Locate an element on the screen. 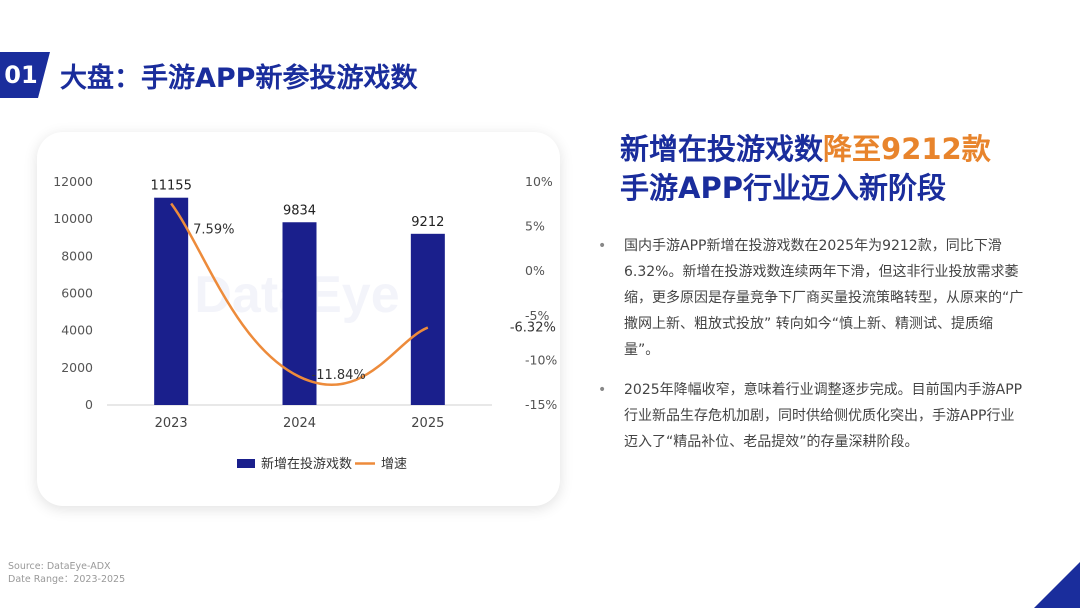 The image size is (1080, 608). y-right-tick-label: 0% is located at coordinates (535, 270).